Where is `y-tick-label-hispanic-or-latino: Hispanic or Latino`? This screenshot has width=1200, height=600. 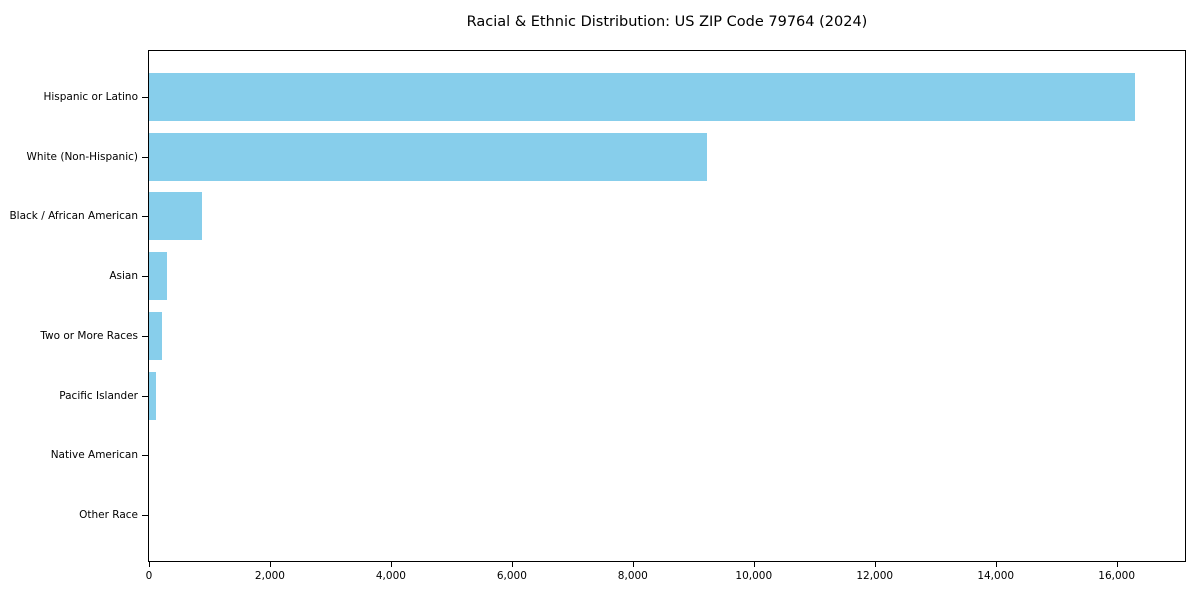
y-tick-label-hispanic-or-latino: Hispanic or Latino is located at coordinates (90, 97).